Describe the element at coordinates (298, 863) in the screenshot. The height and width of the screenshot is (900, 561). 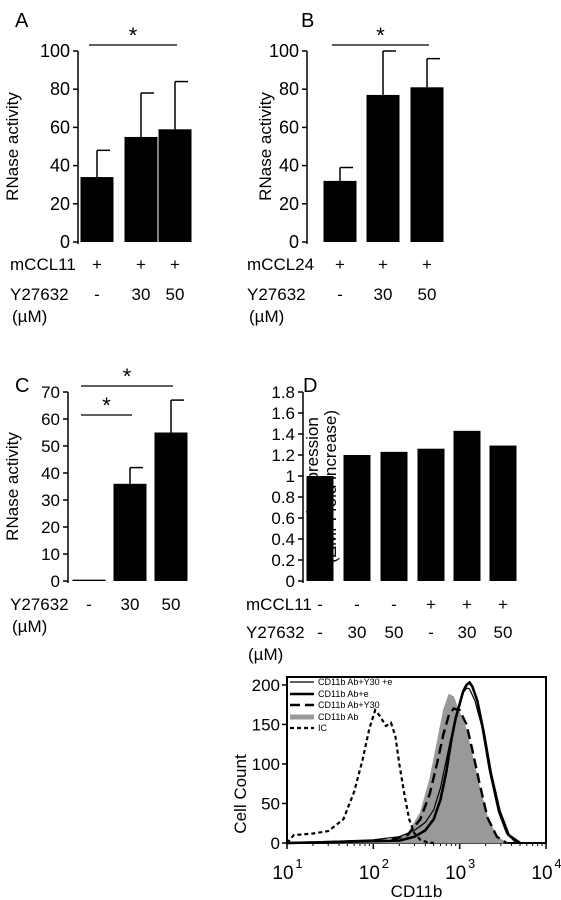
I see `x-tick-exponent: 1` at that location.